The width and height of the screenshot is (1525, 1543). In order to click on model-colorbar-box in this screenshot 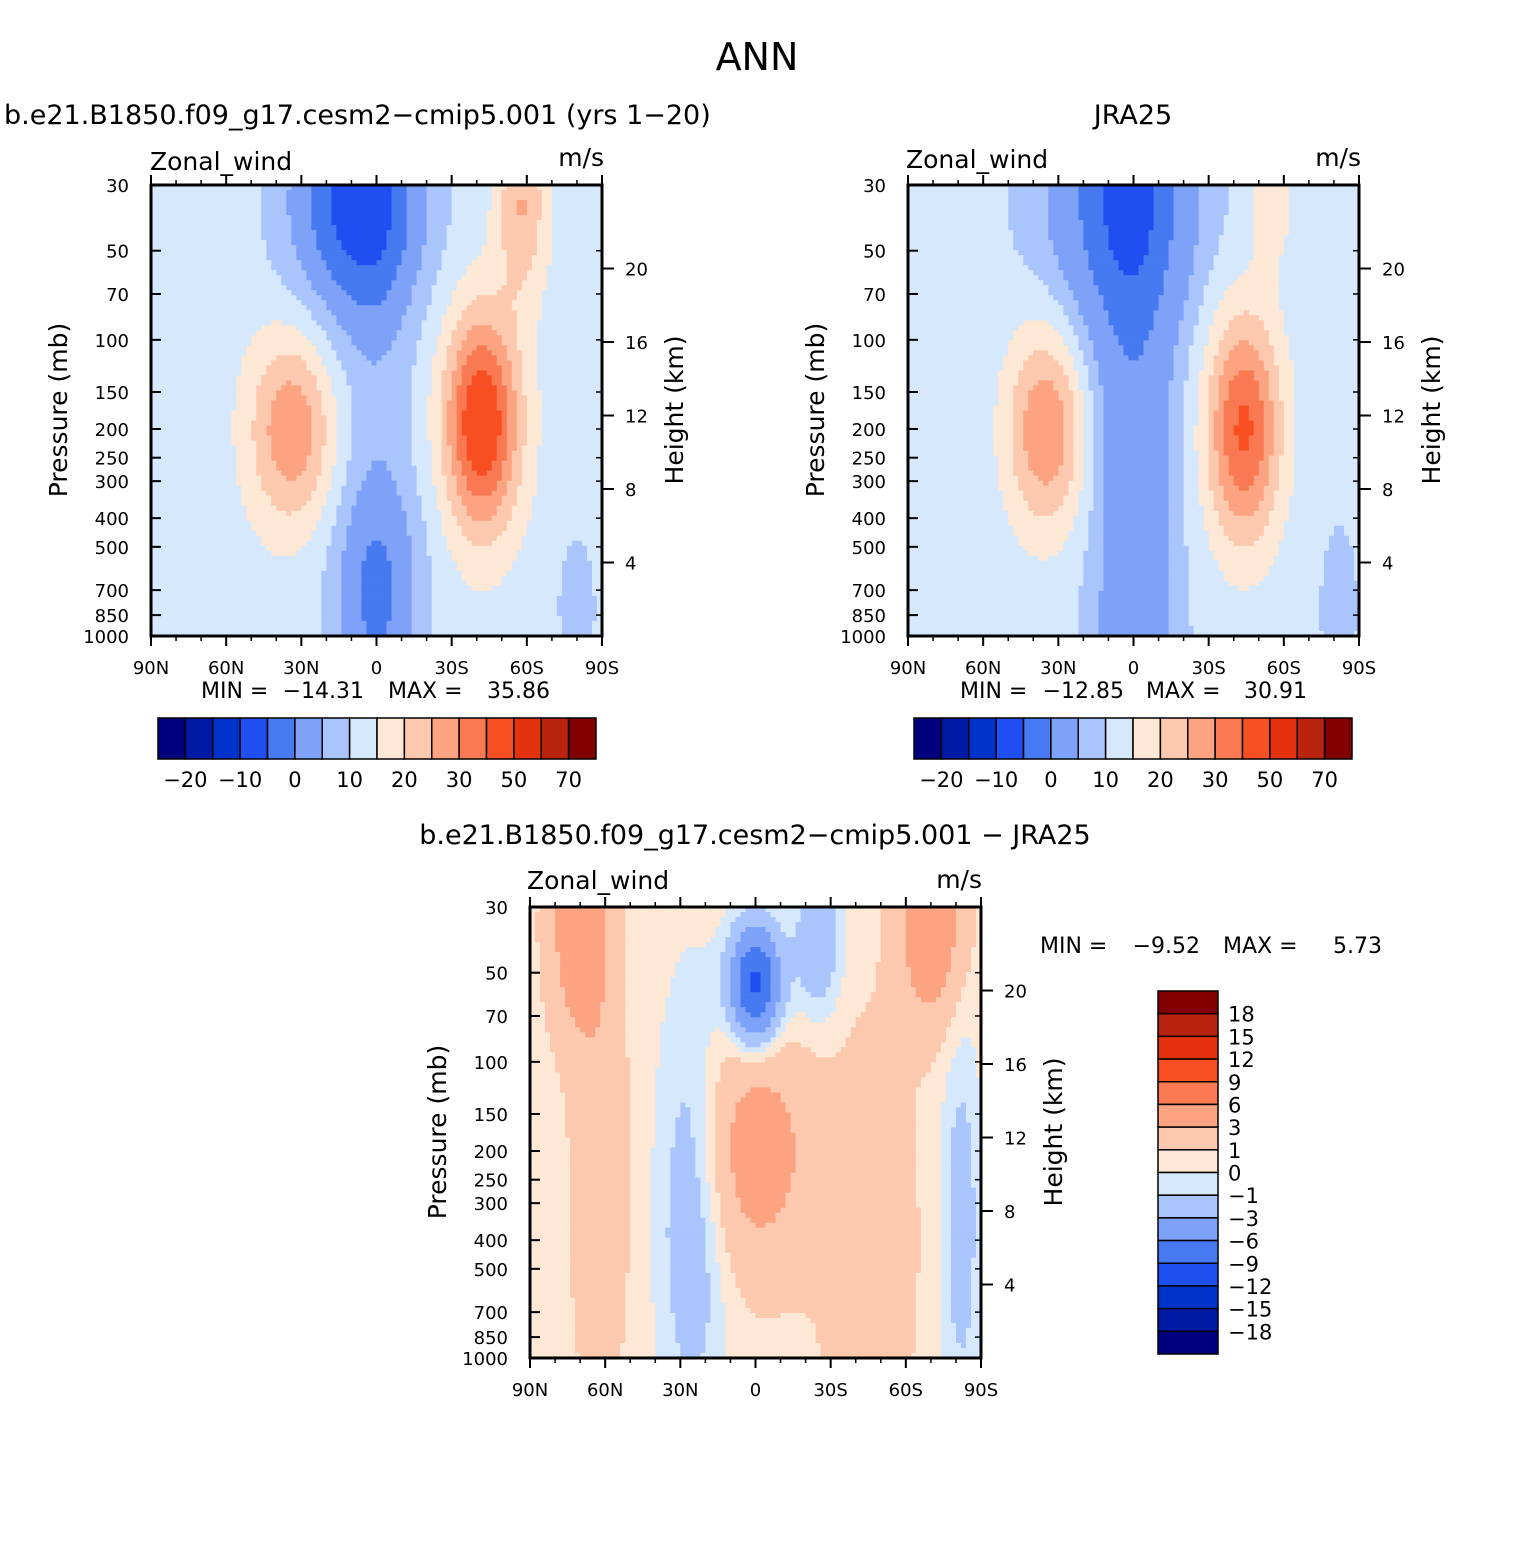, I will do `click(281, 738)`.